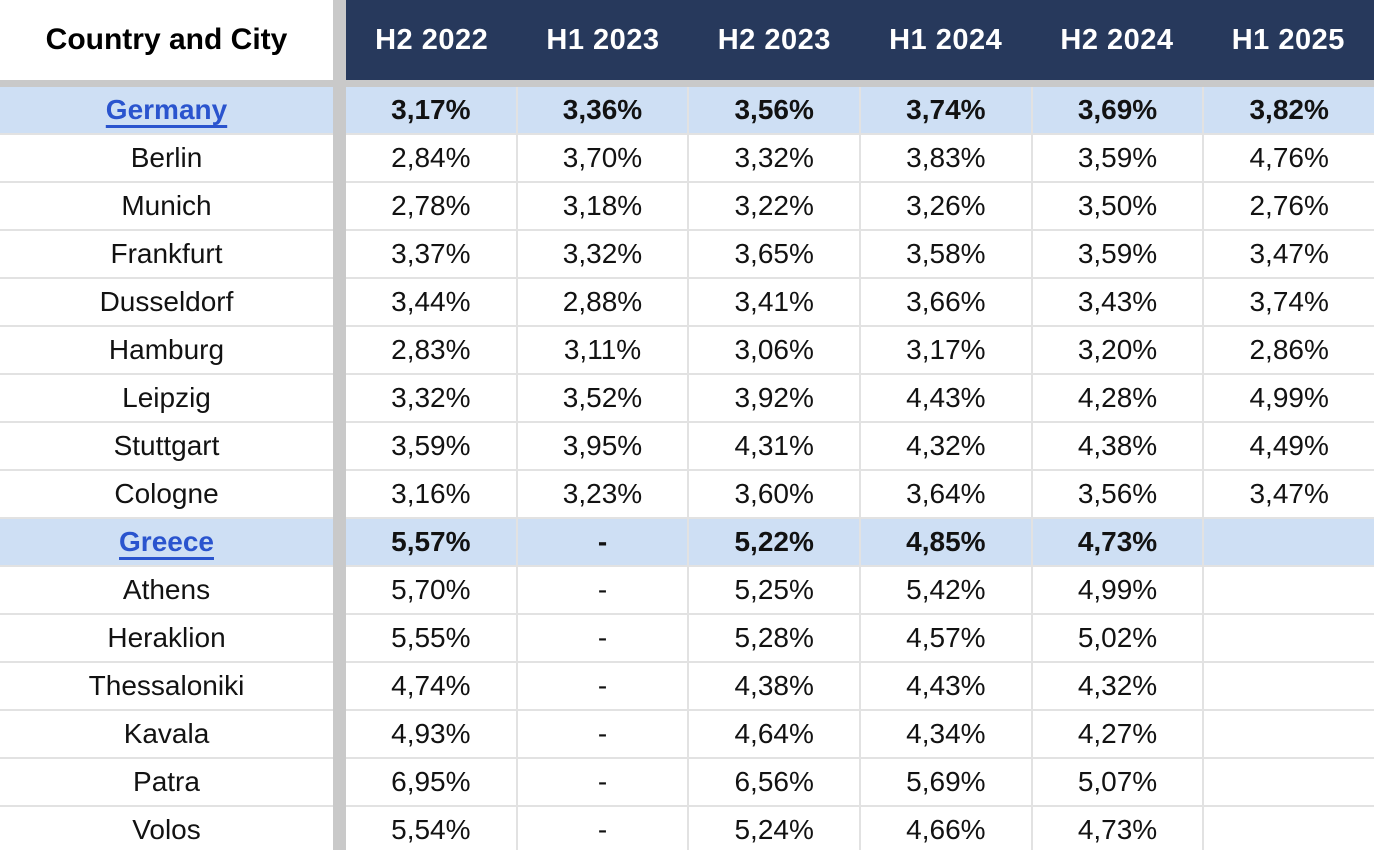 Image resolution: width=1374 pixels, height=850 pixels. Describe the element at coordinates (431, 828) in the screenshot. I see `value-cell: 5,54%` at that location.